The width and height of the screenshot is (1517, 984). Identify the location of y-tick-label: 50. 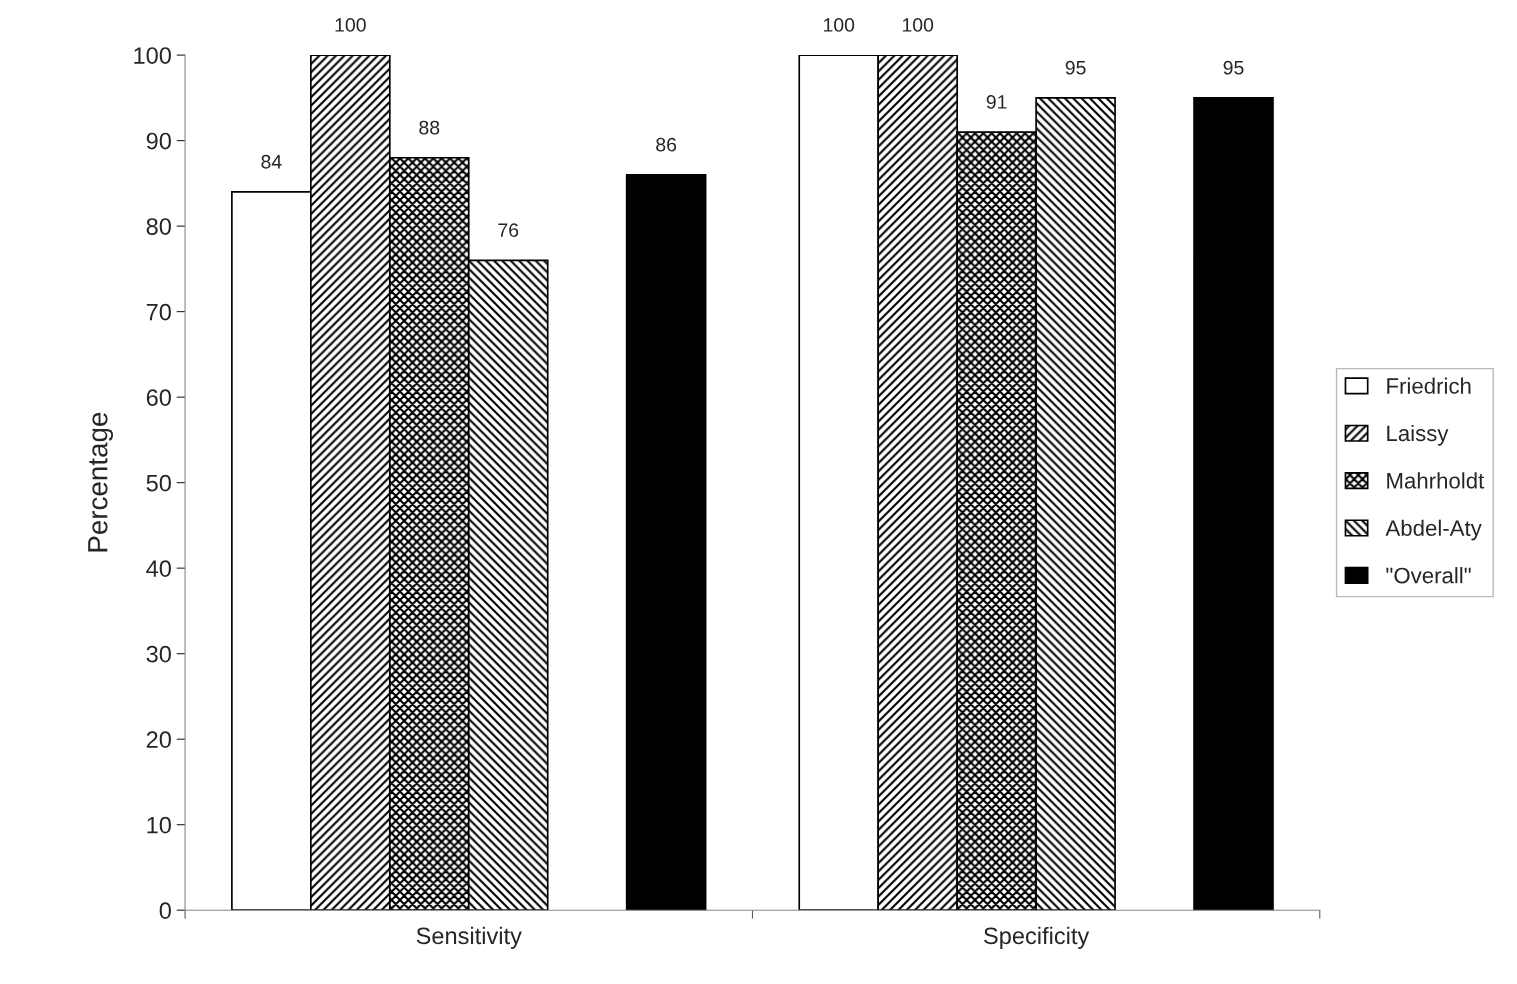
(158, 483).